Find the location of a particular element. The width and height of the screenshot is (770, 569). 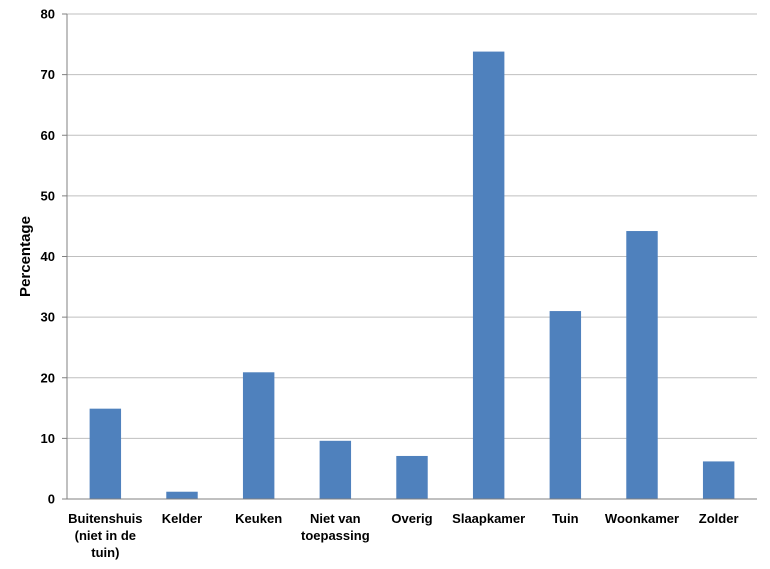

y-tick-label: 20 is located at coordinates (48, 377).